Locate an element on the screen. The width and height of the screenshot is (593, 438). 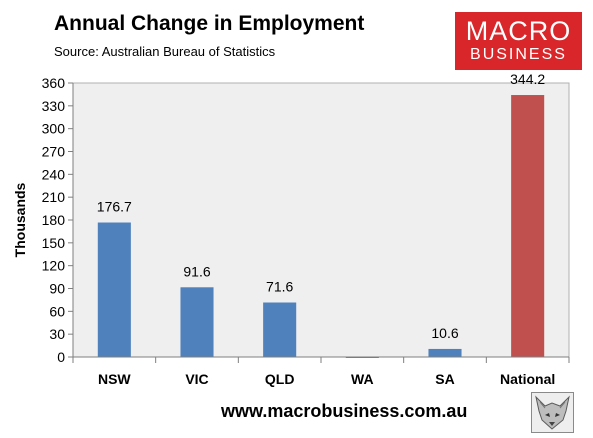
fox-head-icon is located at coordinates (552, 412).